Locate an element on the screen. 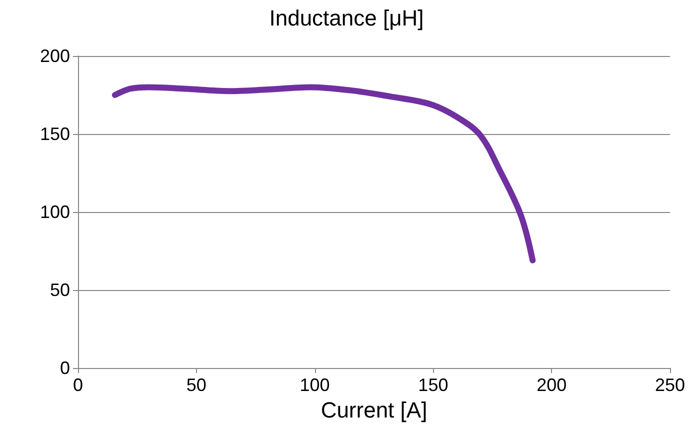  x-tick-label: 100 is located at coordinates (315, 385).